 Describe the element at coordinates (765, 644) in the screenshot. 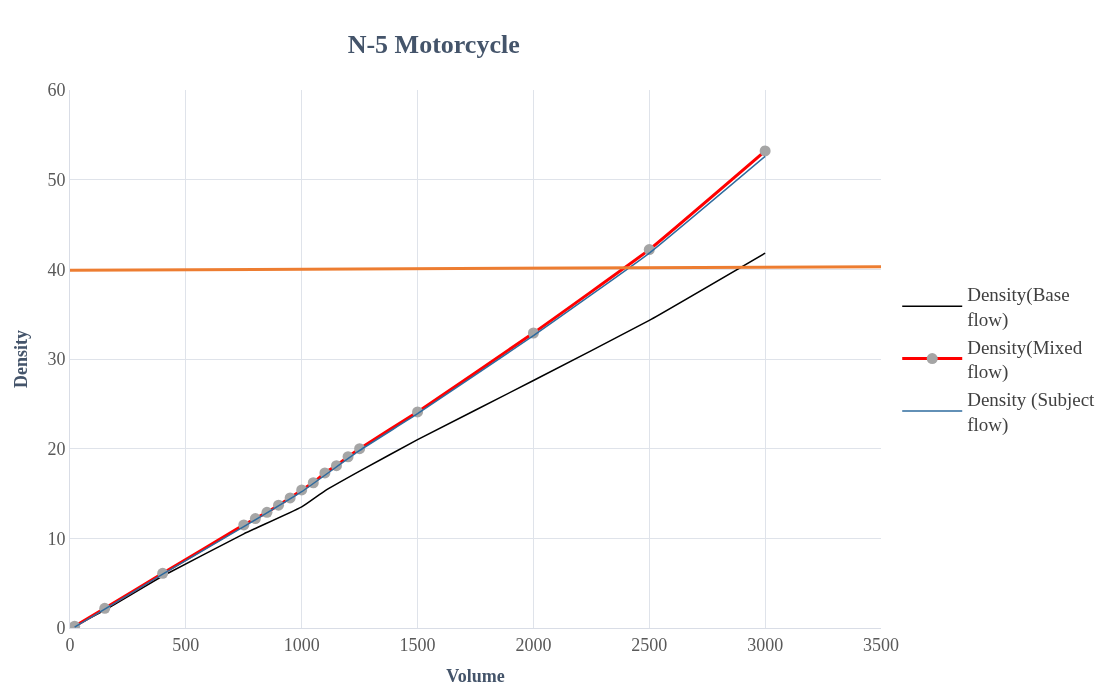

I see `x-tick-label: 3000` at that location.